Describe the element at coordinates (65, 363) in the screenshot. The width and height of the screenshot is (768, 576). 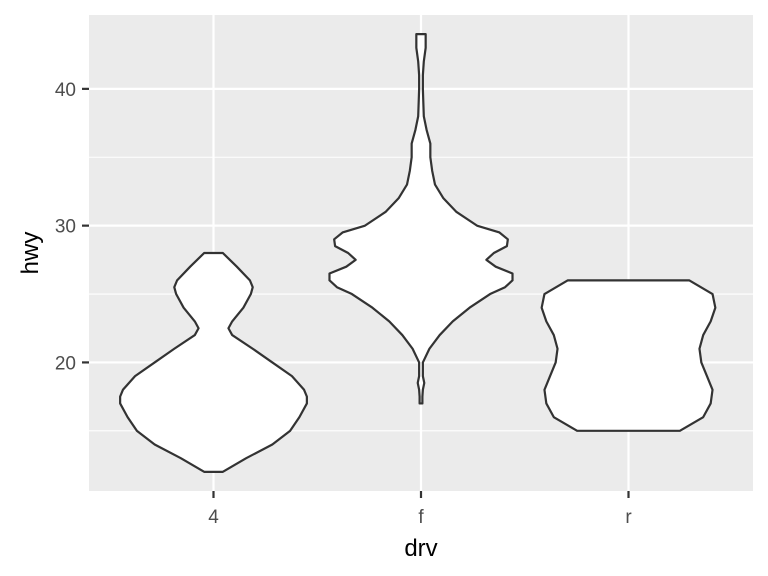
I see `y-tick-label: 20` at that location.